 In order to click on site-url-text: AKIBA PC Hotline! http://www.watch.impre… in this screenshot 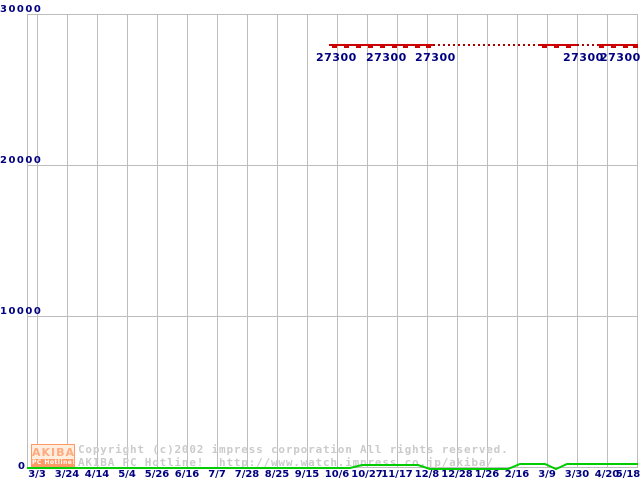, I will do `click(286, 462)`.